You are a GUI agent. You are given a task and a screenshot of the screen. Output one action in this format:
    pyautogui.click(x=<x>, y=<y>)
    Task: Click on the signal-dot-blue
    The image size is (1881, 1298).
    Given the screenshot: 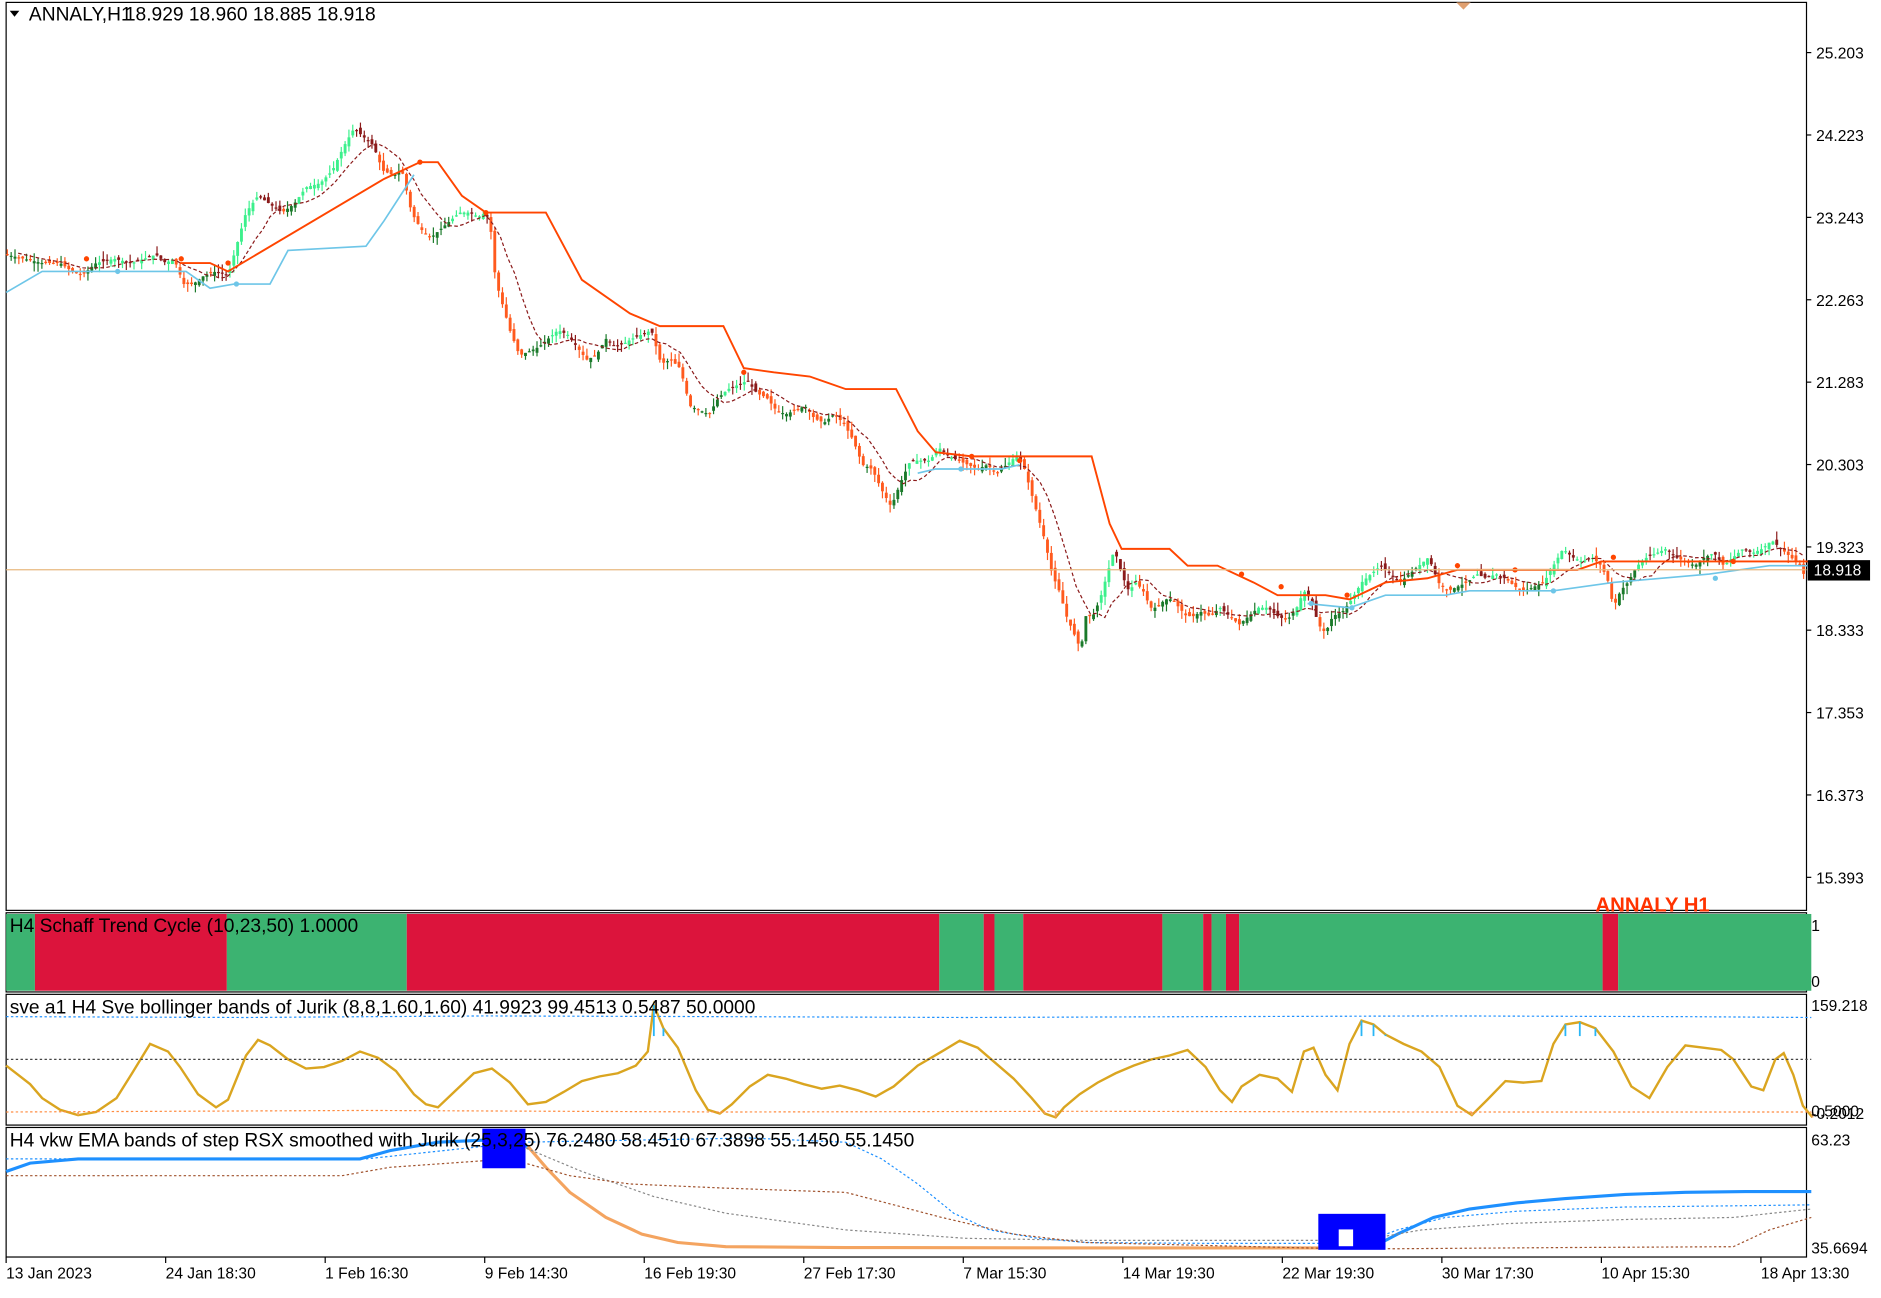 What is the action you would take?
    pyautogui.click(x=1715, y=578)
    